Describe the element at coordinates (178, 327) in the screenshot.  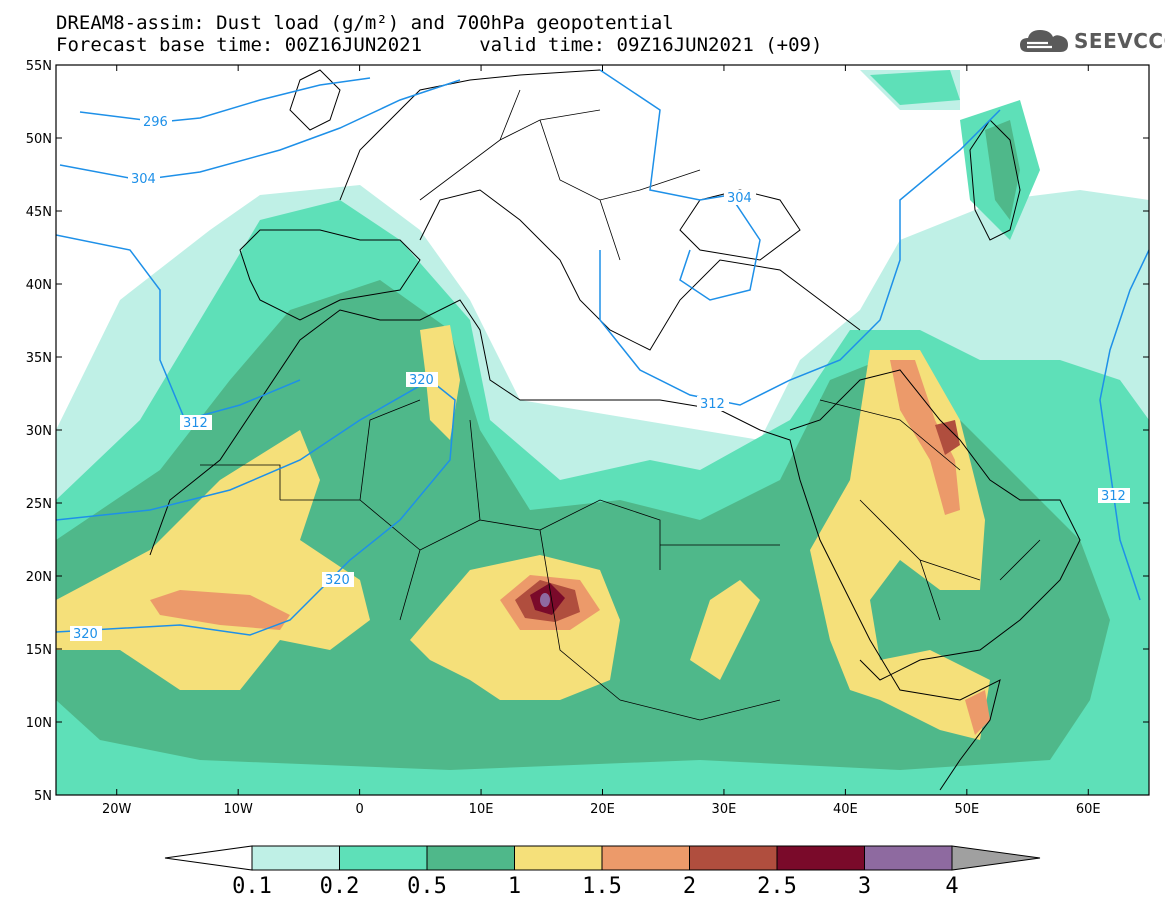
I see `contour-312-west` at that location.